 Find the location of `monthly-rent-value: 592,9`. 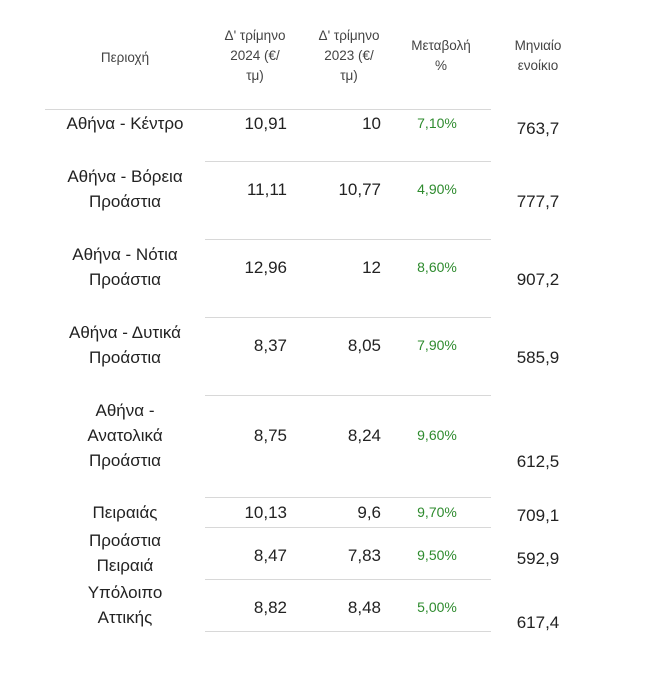

monthly-rent-value: 592,9 is located at coordinates (538, 558).